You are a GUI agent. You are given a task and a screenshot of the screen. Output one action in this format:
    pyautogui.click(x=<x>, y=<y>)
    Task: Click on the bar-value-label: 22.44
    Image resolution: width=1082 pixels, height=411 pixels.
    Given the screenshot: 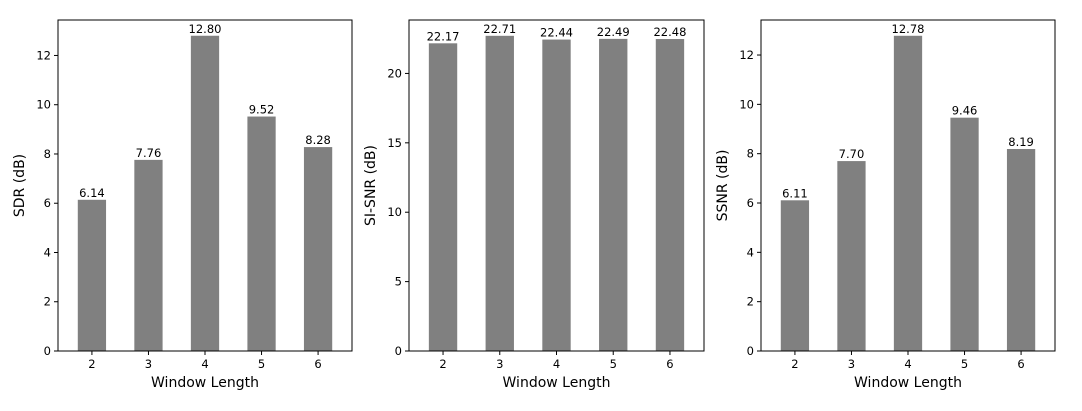 What is the action you would take?
    pyautogui.click(x=556, y=33)
    